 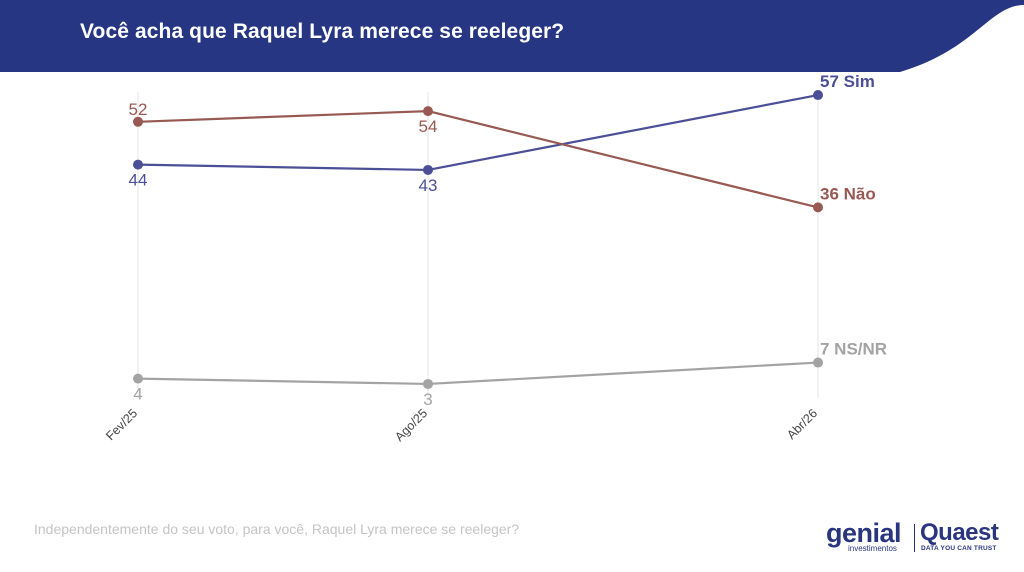 I want to click on x-tick-label-1: Ago/25, so click(x=411, y=425).